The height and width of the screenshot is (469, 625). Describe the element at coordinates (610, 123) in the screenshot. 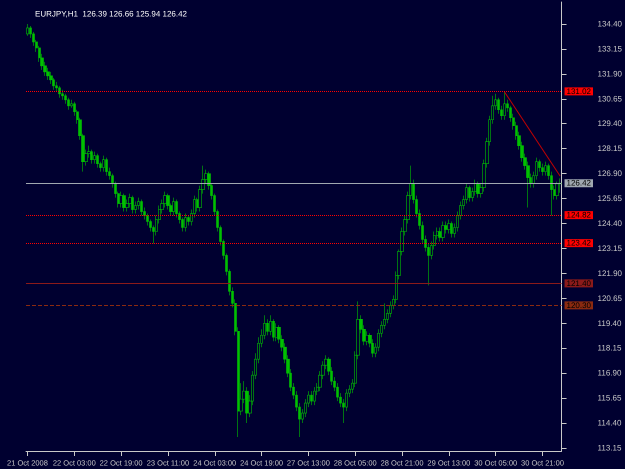

I see `y-tick-label: 129.40` at that location.